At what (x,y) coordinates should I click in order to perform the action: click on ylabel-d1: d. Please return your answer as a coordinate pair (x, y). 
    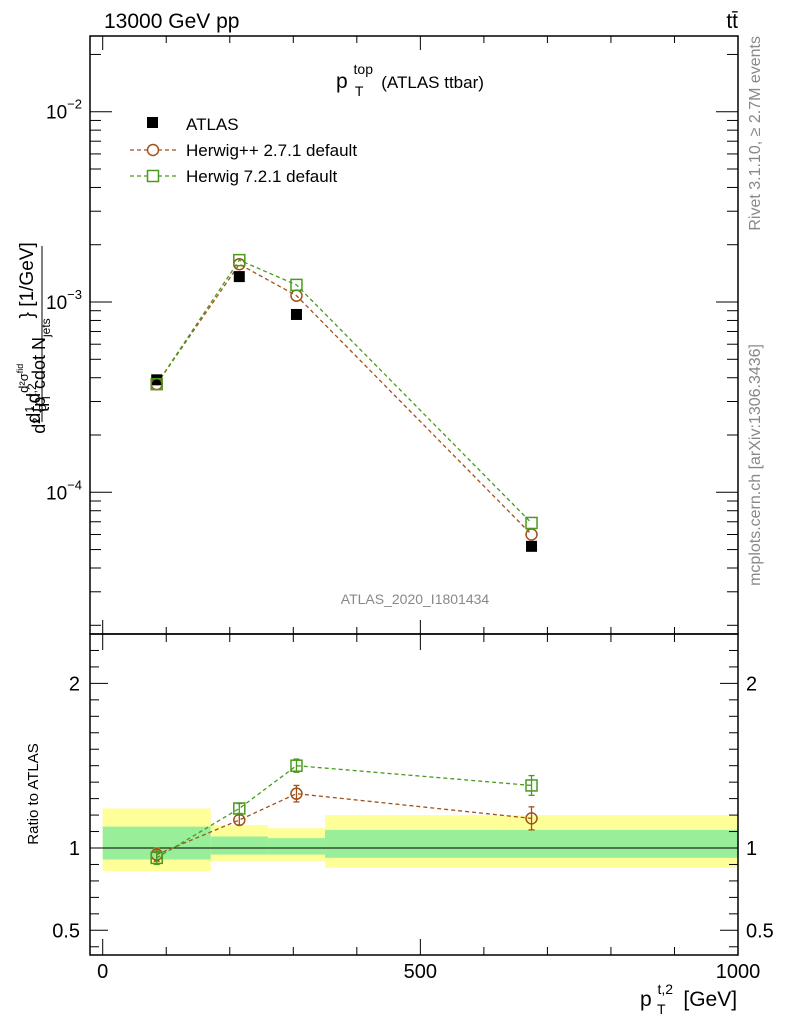
    Looking at the image, I should click on (34, 418).